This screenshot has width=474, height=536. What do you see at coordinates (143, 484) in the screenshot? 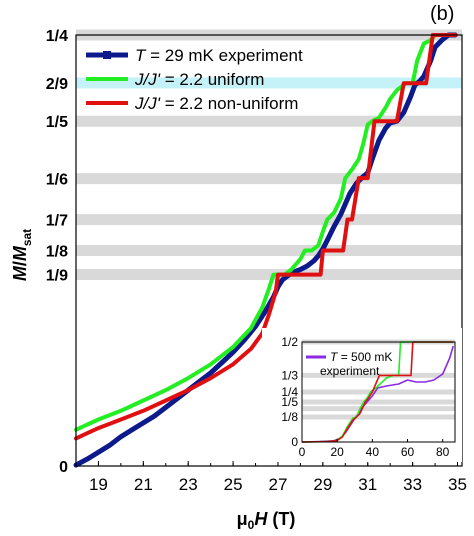
I see `x-tick-label: 21` at bounding box center [143, 484].